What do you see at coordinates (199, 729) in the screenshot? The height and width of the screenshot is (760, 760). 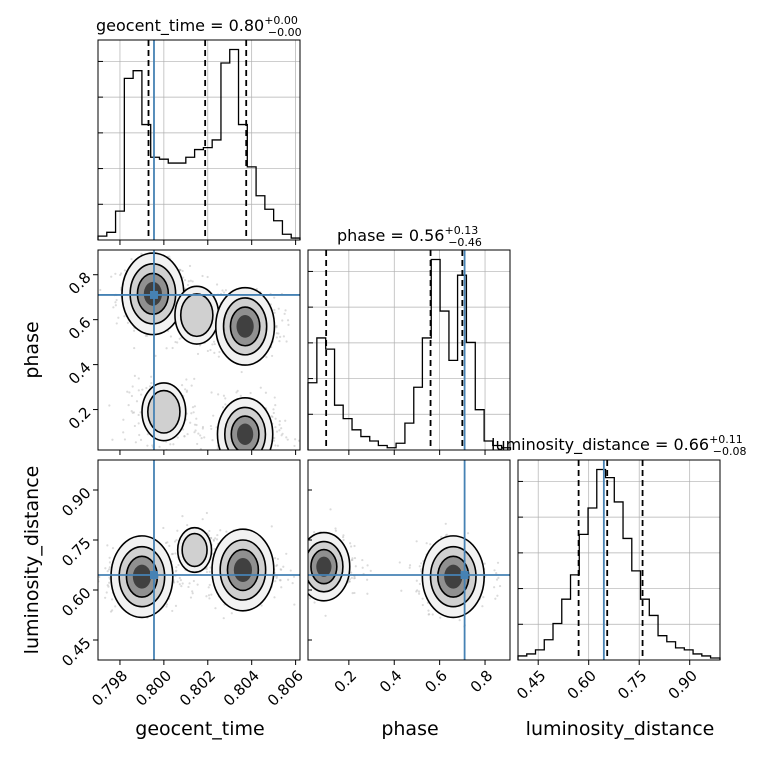 I see `x-axis-label-geocent-time: geocent_time` at bounding box center [199, 729].